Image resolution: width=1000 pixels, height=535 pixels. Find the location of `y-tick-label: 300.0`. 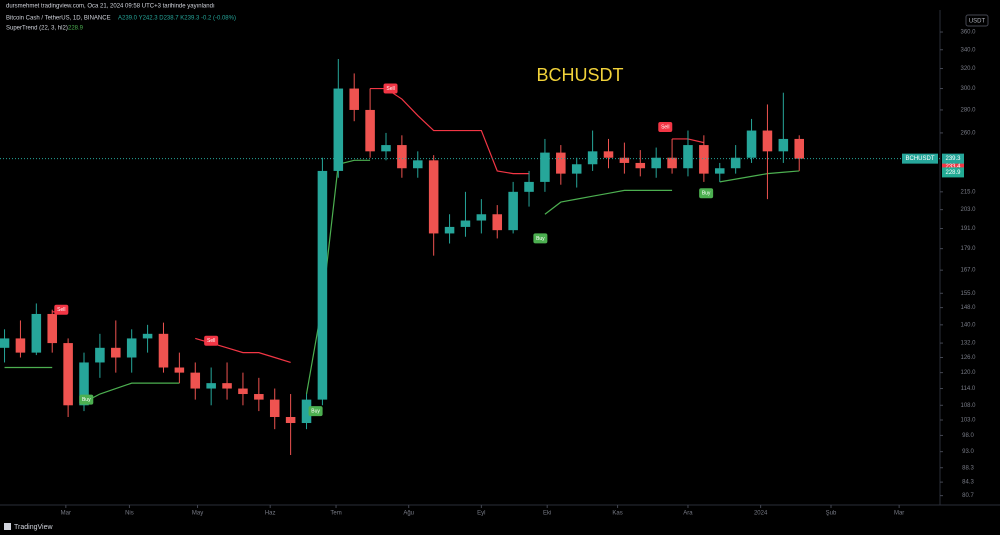

y-tick-label: 300.0 is located at coordinates (968, 89).